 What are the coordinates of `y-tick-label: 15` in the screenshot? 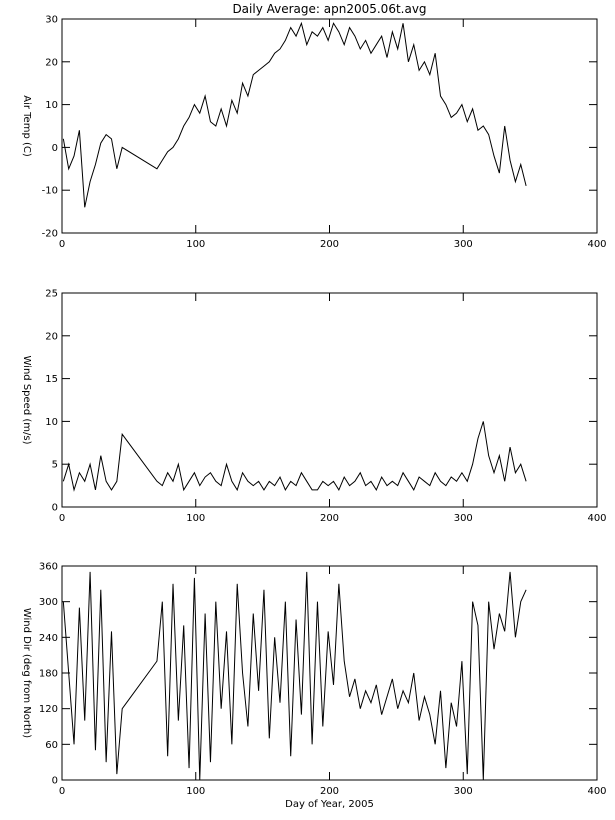 It's located at (51, 379).